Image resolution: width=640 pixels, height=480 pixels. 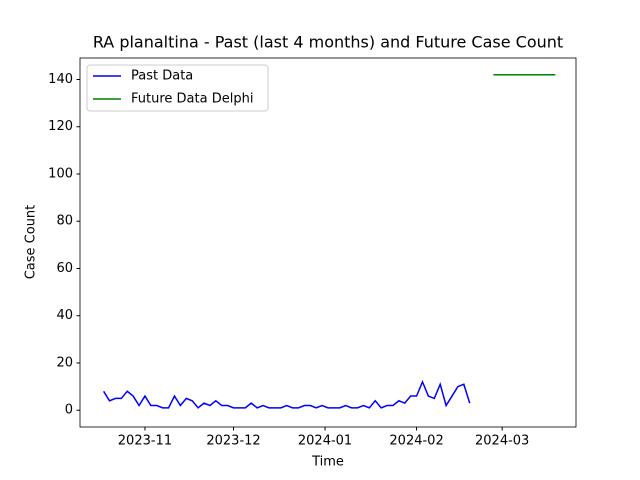 What do you see at coordinates (64, 362) in the screenshot?
I see `y-tick-label: 20` at bounding box center [64, 362].